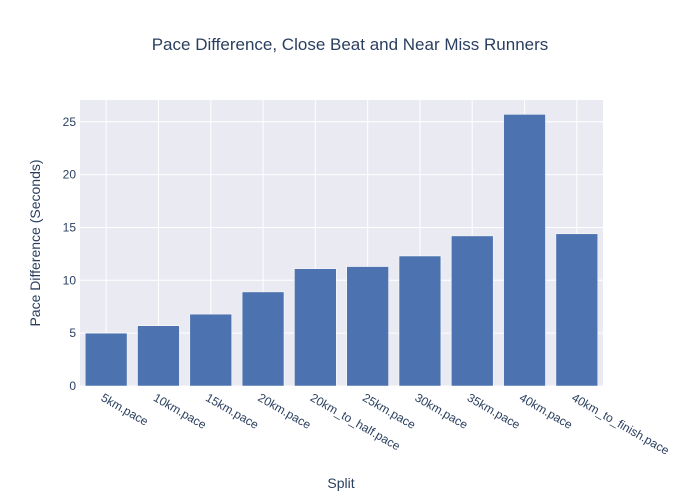 The height and width of the screenshot is (500, 700). What do you see at coordinates (340, 483) in the screenshot?
I see `x-axis-title: Split` at bounding box center [340, 483].